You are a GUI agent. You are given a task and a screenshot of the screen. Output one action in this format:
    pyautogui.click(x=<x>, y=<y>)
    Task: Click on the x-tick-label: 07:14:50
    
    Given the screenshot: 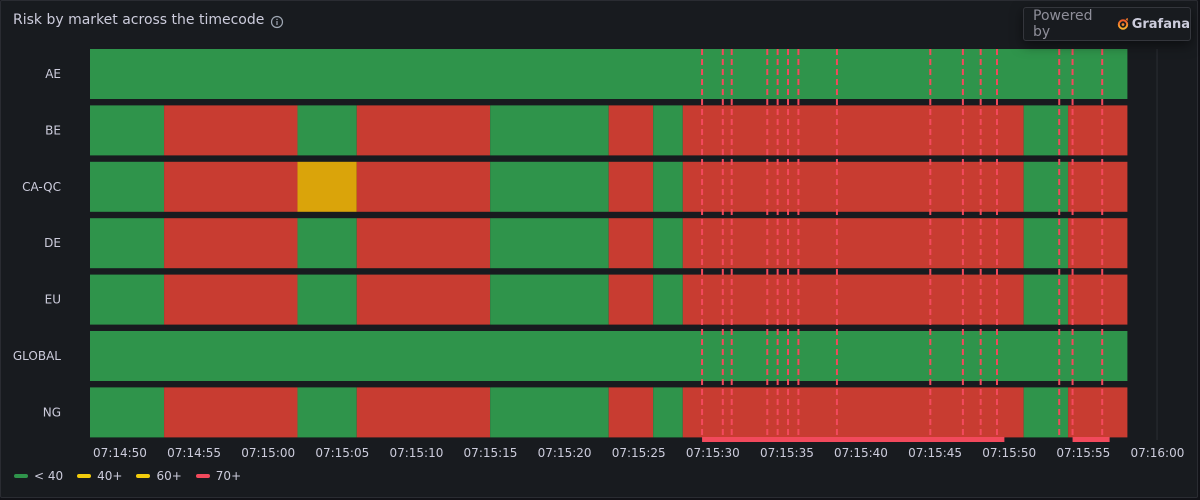 What is the action you would take?
    pyautogui.click(x=120, y=453)
    